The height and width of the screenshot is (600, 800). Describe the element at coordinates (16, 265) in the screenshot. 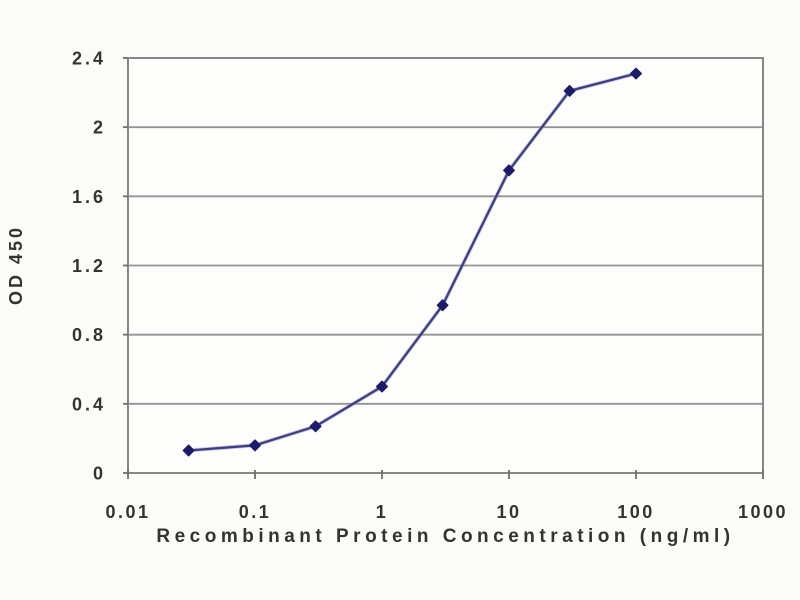

I see `y-axis-title: OD 450` at that location.